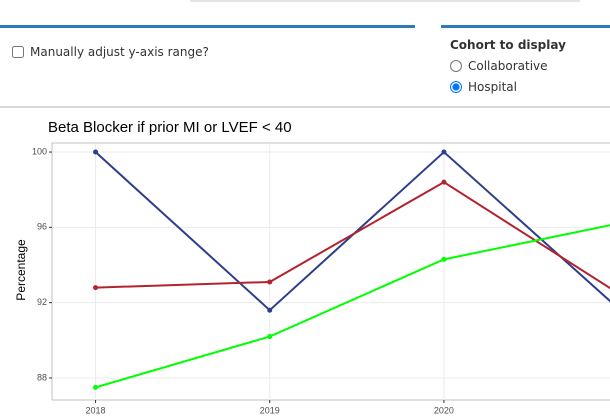 The width and height of the screenshot is (610, 420). What do you see at coordinates (39, 151) in the screenshot?
I see `y-tick-label: 100` at bounding box center [39, 151].